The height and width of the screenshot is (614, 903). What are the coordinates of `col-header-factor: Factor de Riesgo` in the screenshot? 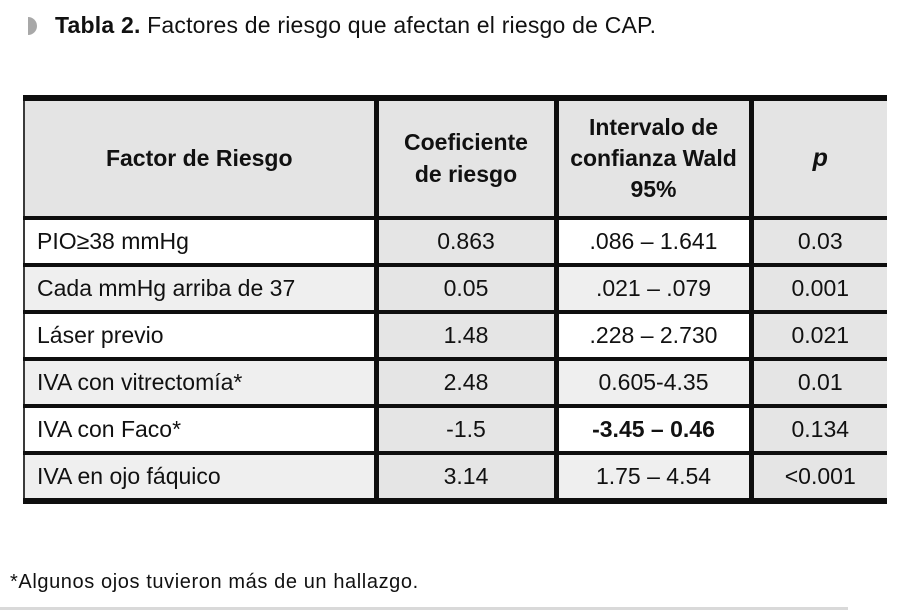 It's located at (201, 159).